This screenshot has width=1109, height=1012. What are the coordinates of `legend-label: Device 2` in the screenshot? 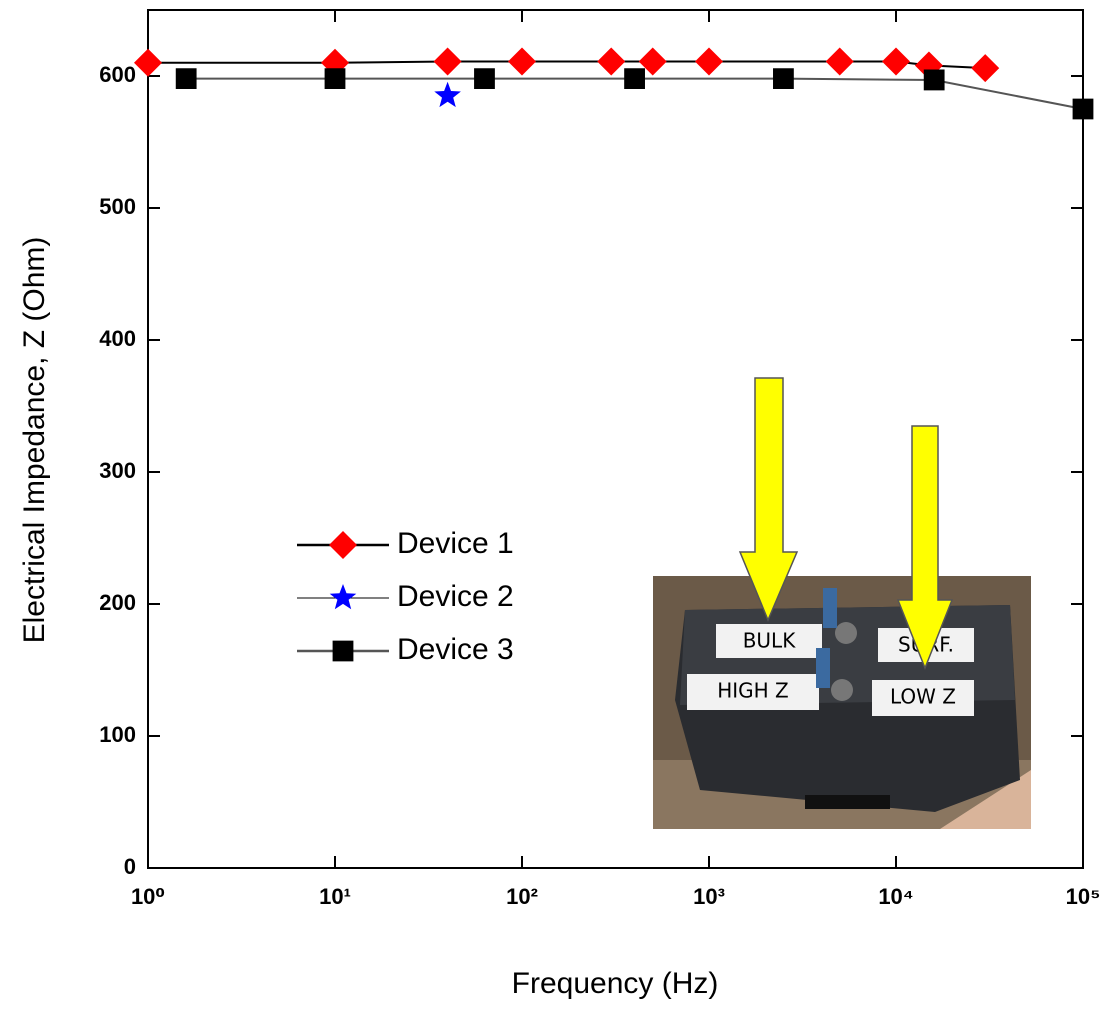 It's located at (455, 596).